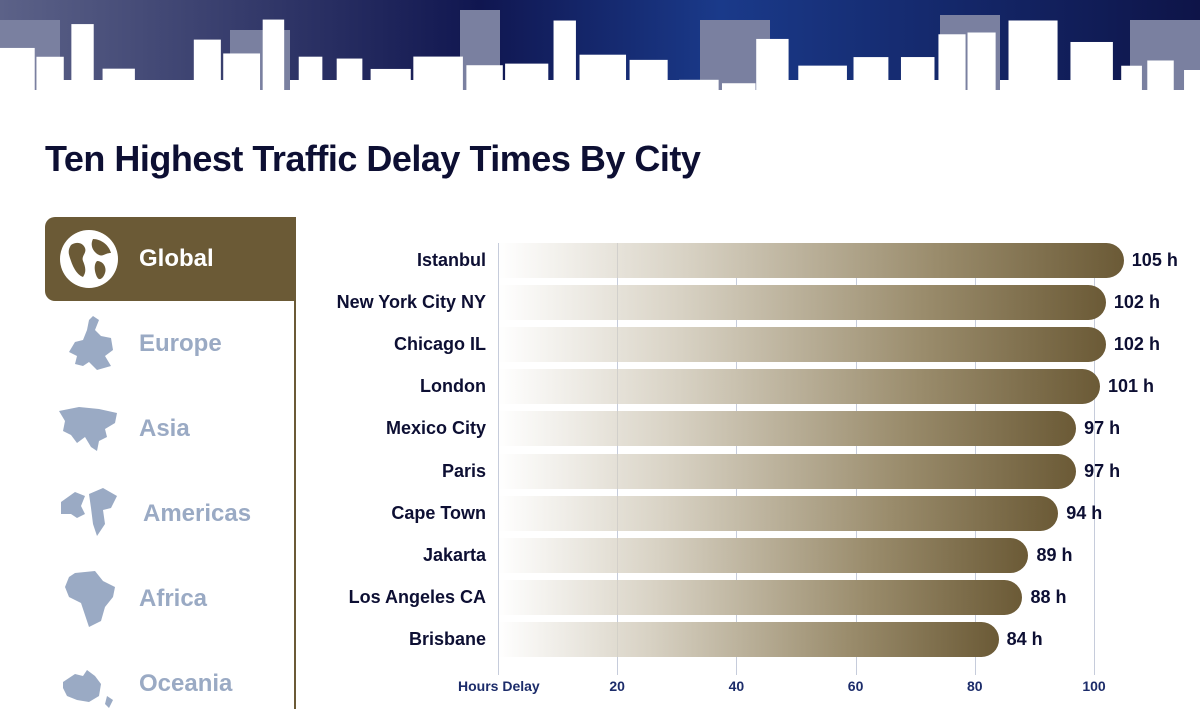 This screenshot has height=726, width=1200. Describe the element at coordinates (1130, 386) in the screenshot. I see `value-label: 101 h` at that location.